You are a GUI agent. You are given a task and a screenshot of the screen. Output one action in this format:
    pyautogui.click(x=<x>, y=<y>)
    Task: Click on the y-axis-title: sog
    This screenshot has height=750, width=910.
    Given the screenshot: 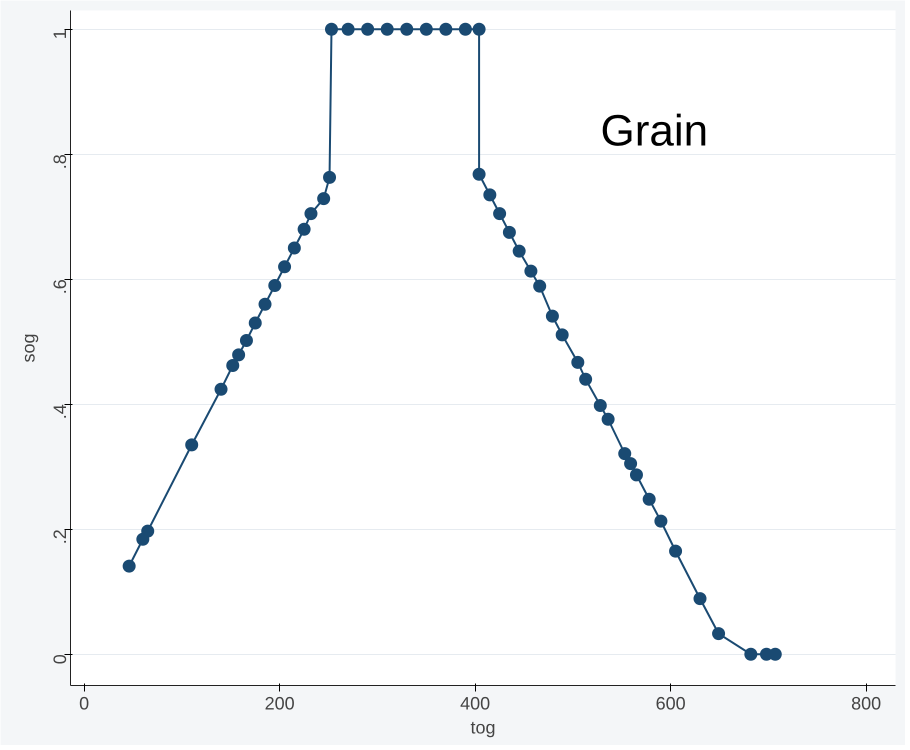 What is the action you would take?
    pyautogui.click(x=28, y=348)
    